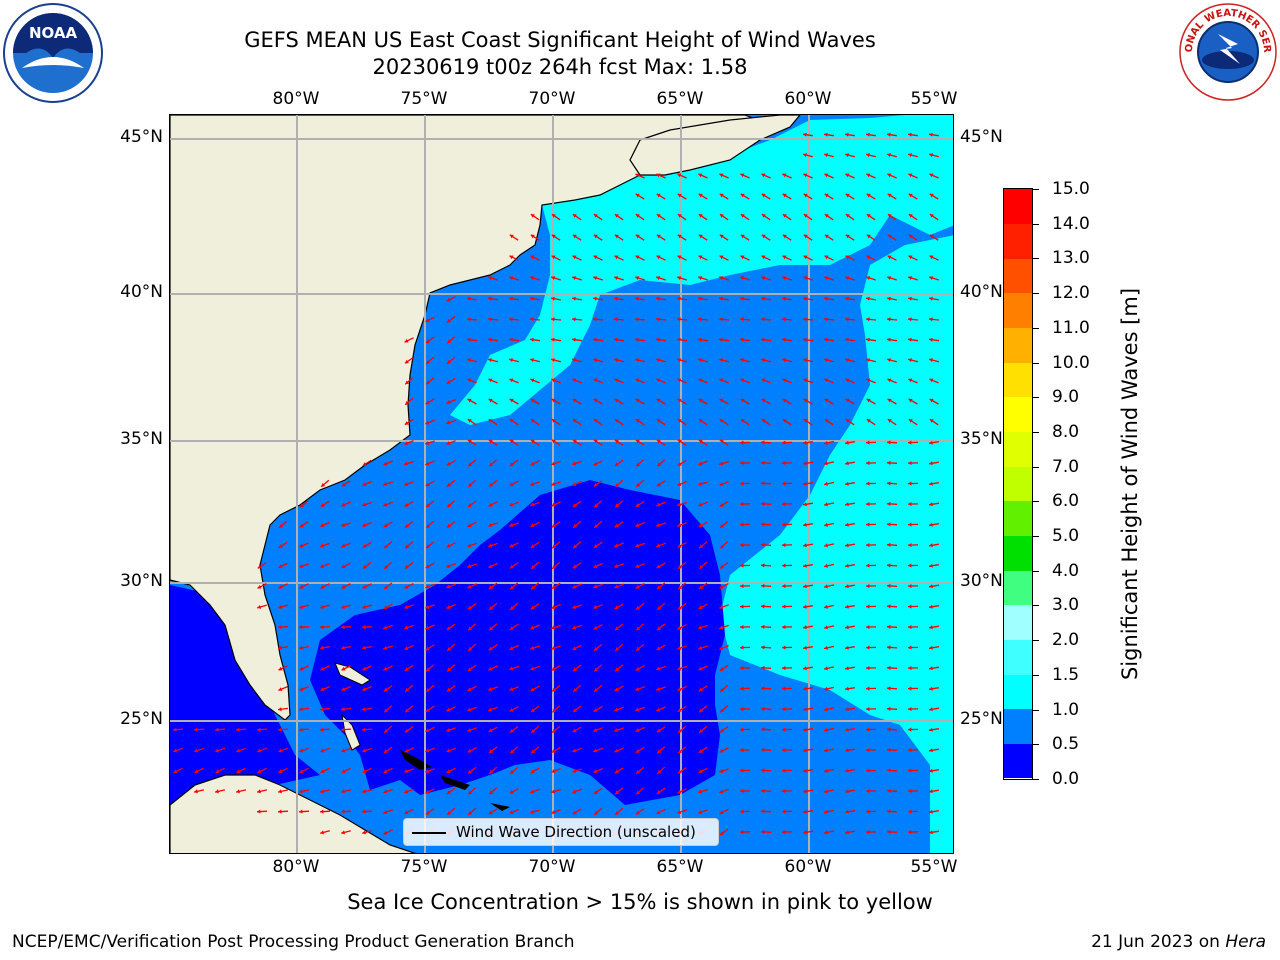 This screenshot has height=960, width=1280. I want to click on lat-label-right: 45°N, so click(981, 137).